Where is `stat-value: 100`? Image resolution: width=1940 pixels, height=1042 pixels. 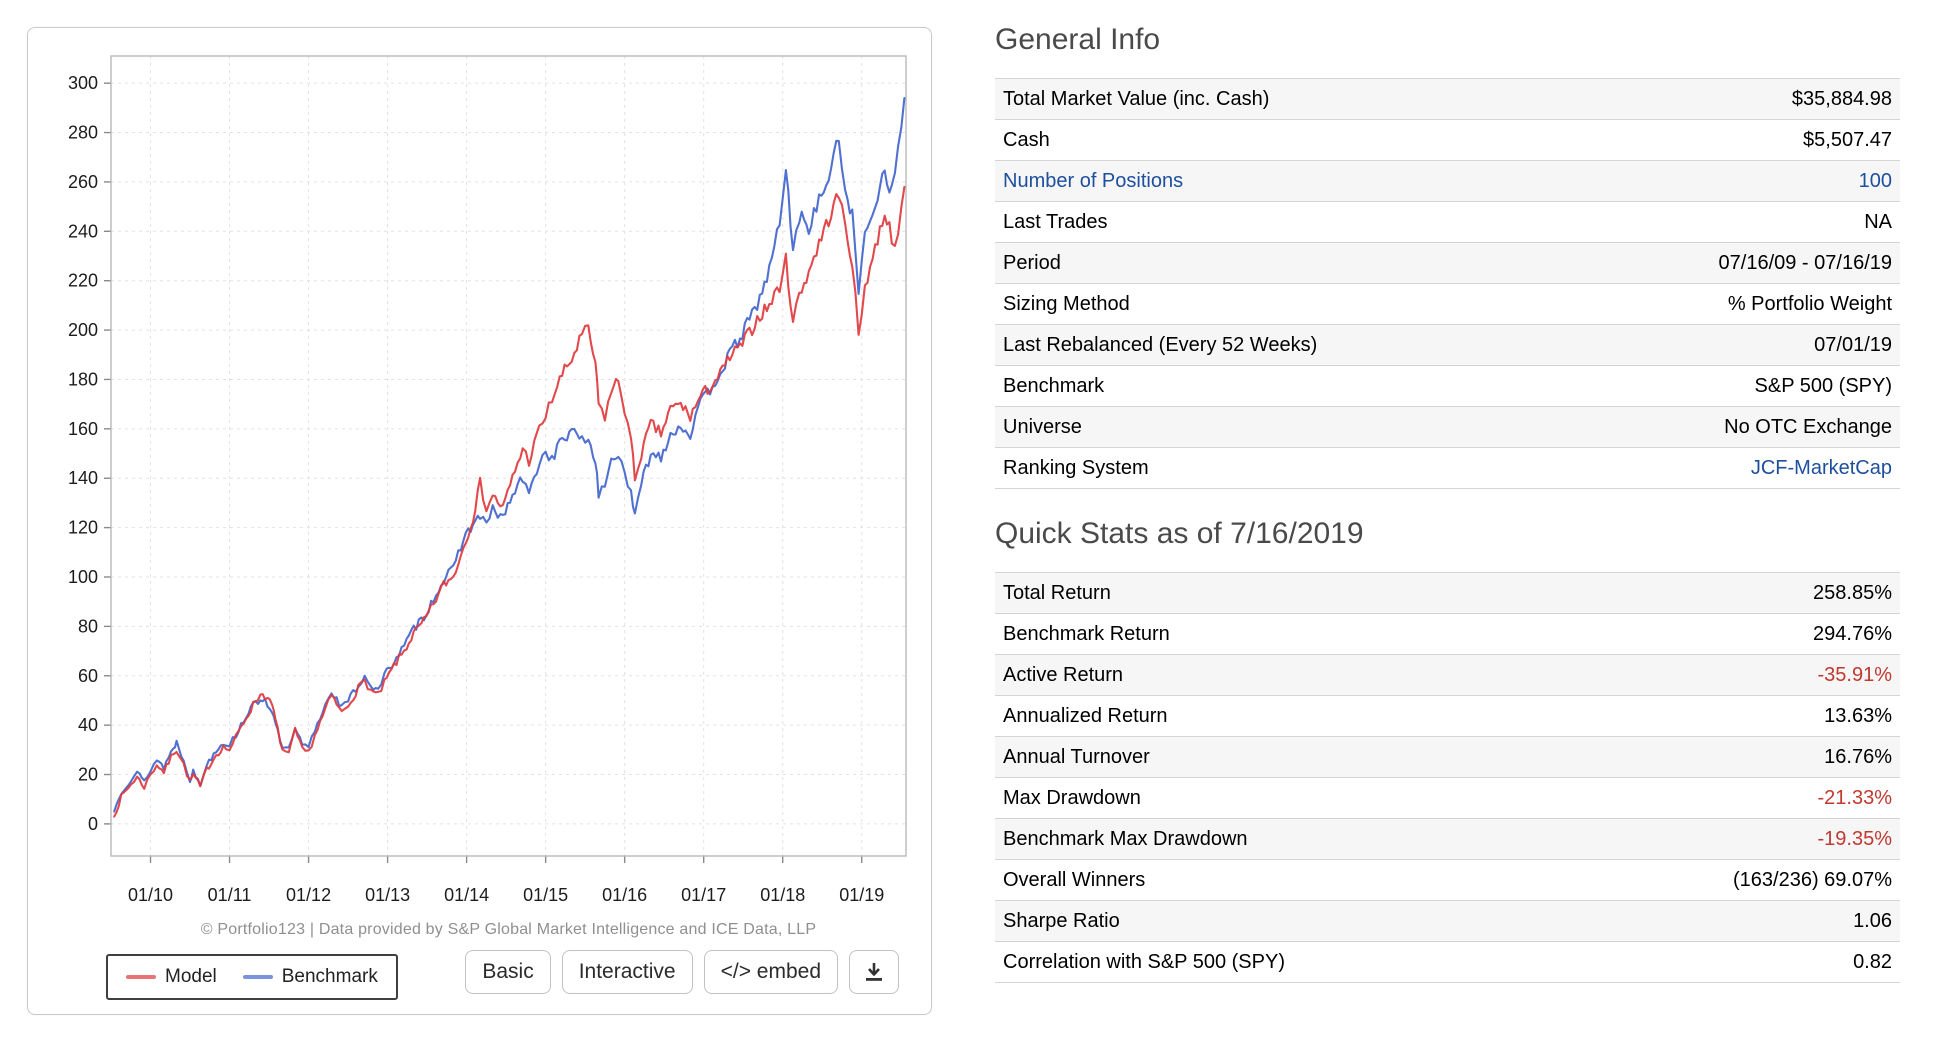
stat-value: 100 is located at coordinates (1875, 180).